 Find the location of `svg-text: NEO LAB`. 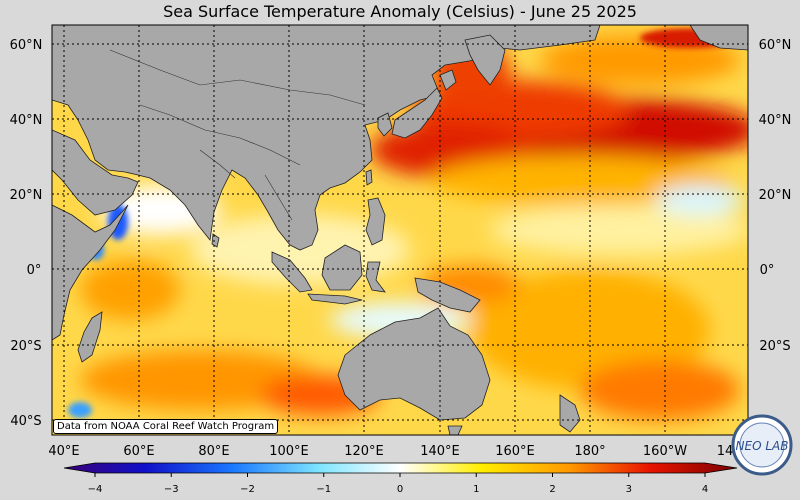

svg-text: NEO LAB is located at coordinates (762, 446).